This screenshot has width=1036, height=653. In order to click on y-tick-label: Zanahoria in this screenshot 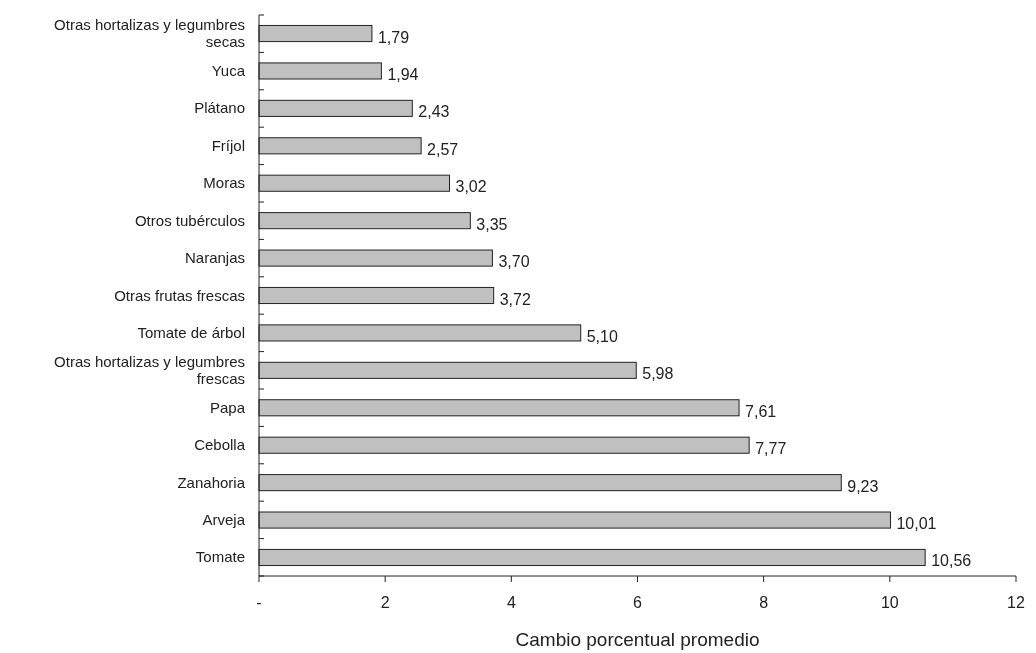, I will do `click(211, 482)`.